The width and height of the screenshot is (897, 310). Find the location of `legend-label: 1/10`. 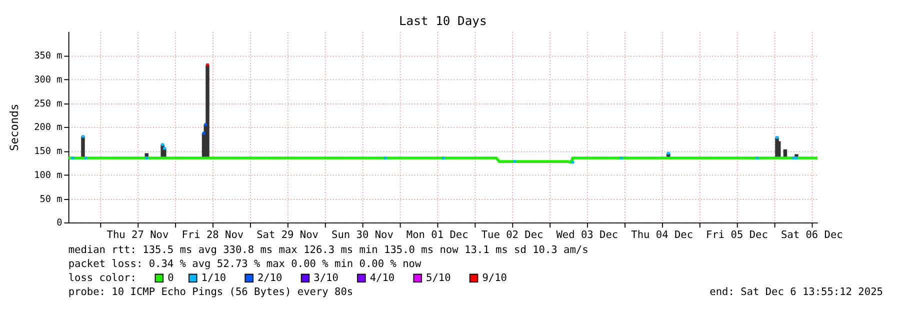

legend-label: 1/10 is located at coordinates (213, 278).